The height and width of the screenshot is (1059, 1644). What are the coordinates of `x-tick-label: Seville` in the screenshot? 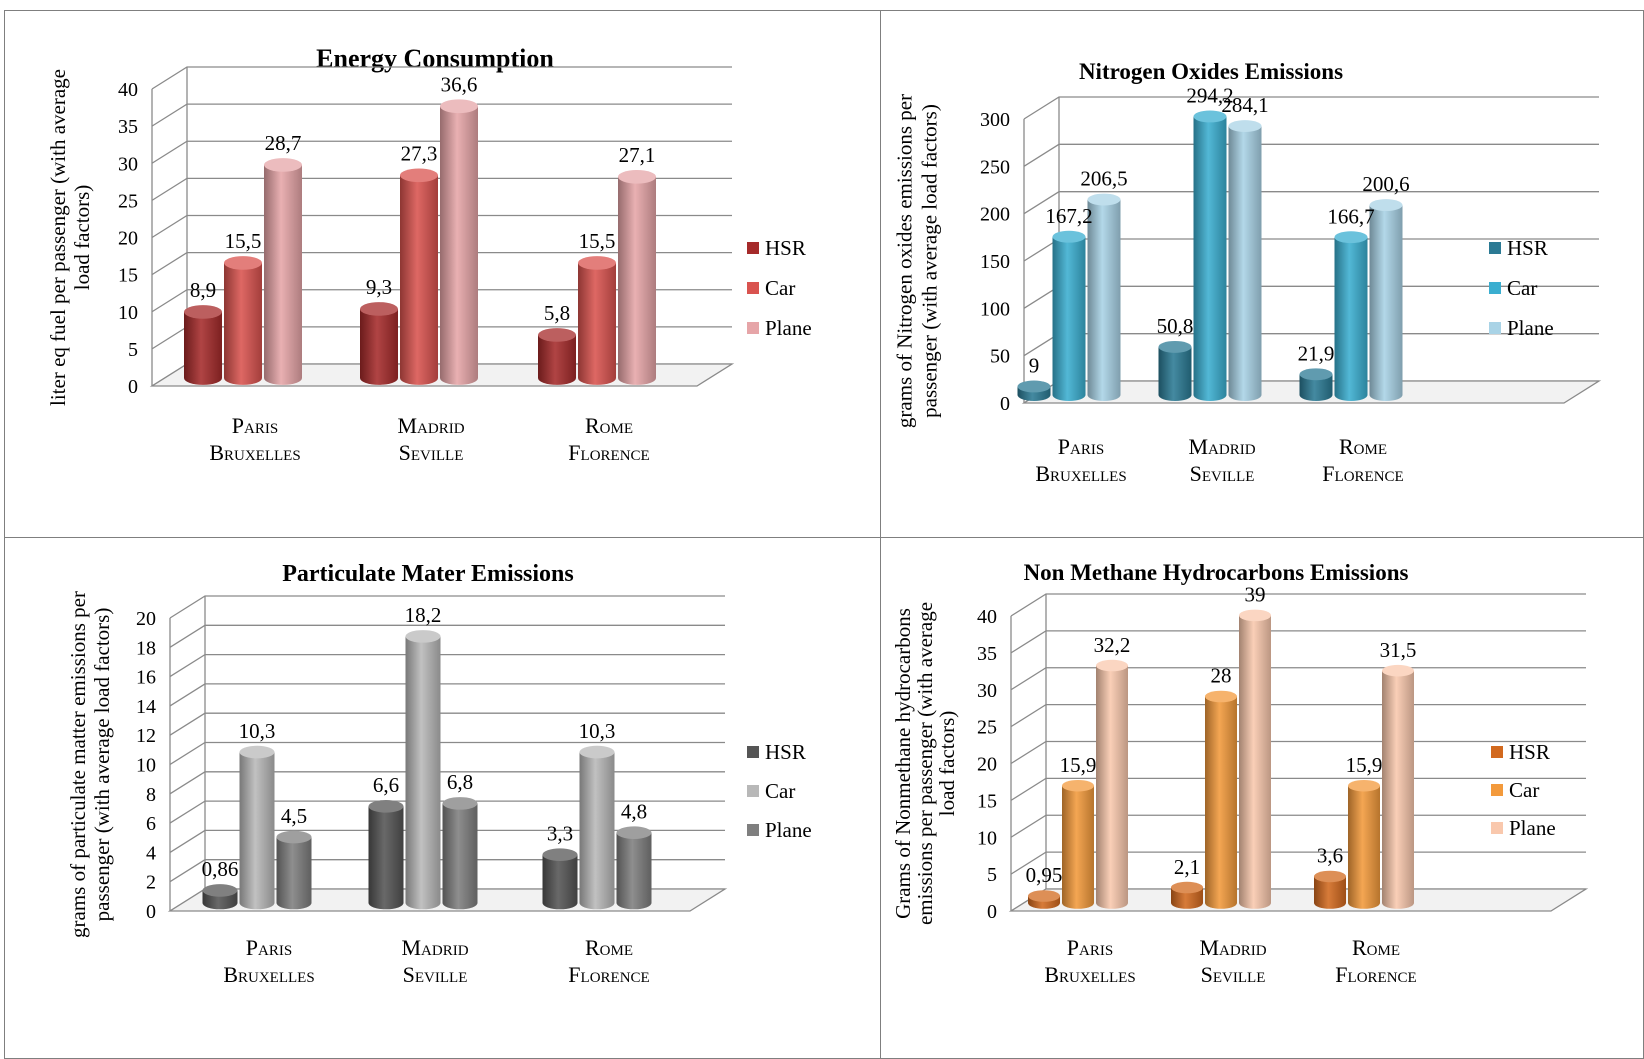 It's located at (1233, 974).